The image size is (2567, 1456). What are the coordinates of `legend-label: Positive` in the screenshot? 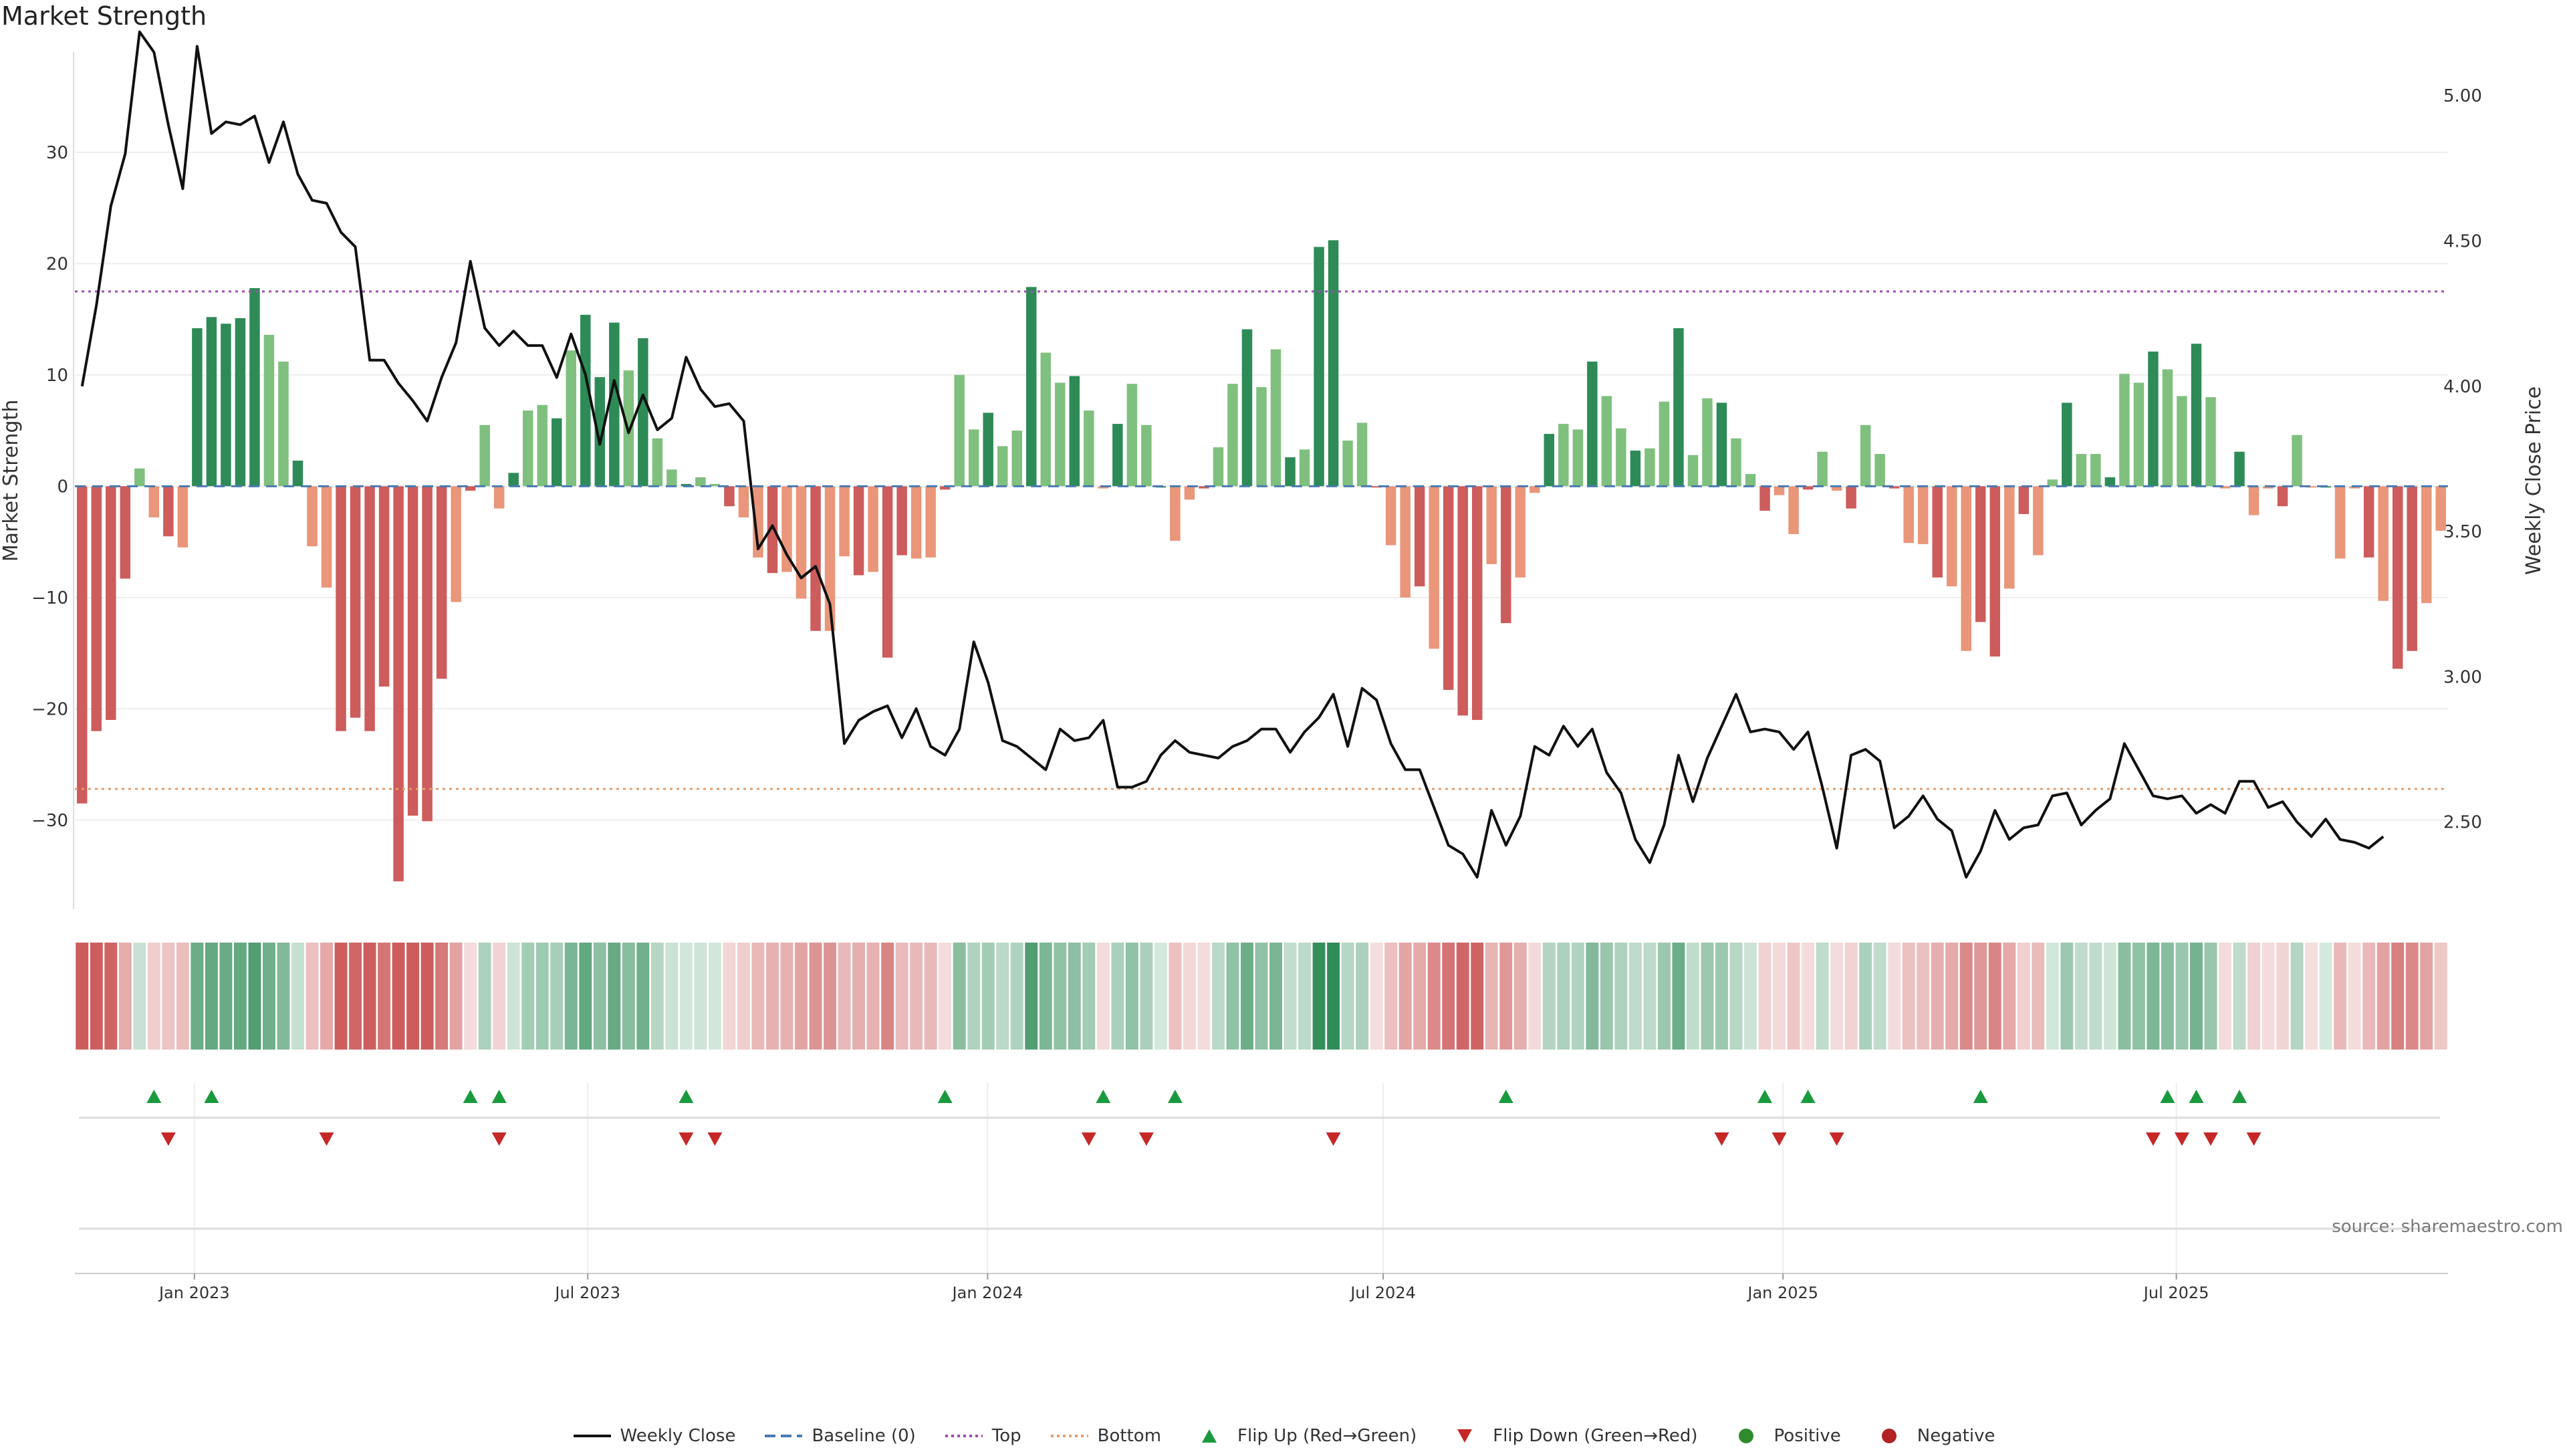 It's located at (1807, 1436).